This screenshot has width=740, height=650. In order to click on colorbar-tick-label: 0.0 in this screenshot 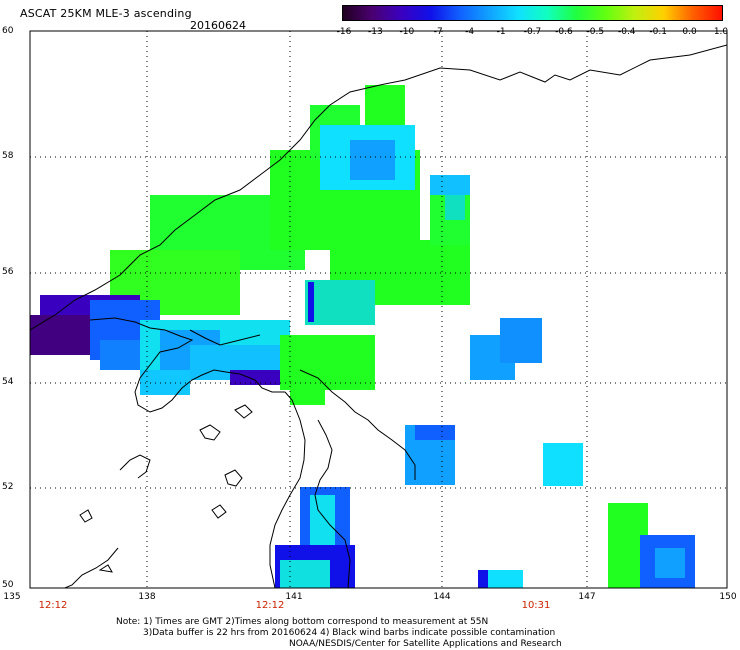, I will do `click(689, 32)`.